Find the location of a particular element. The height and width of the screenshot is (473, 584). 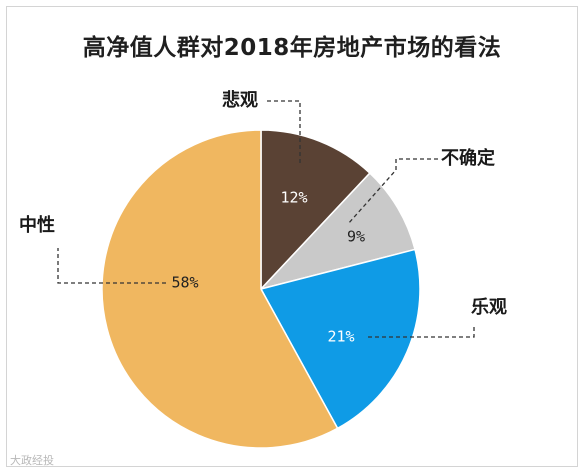

slice-category-label-1: 不确定 is located at coordinates (468, 158).